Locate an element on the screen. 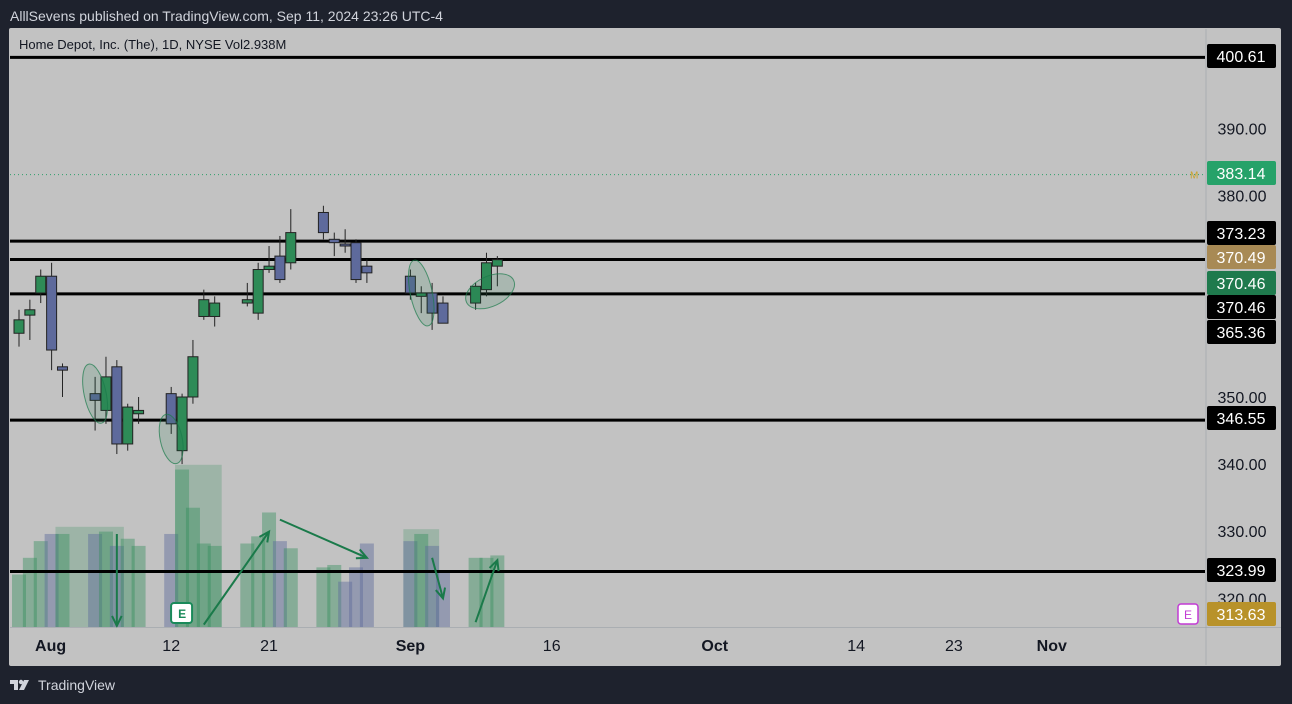  y-tick-label-1: 380.00 is located at coordinates (1242, 197).